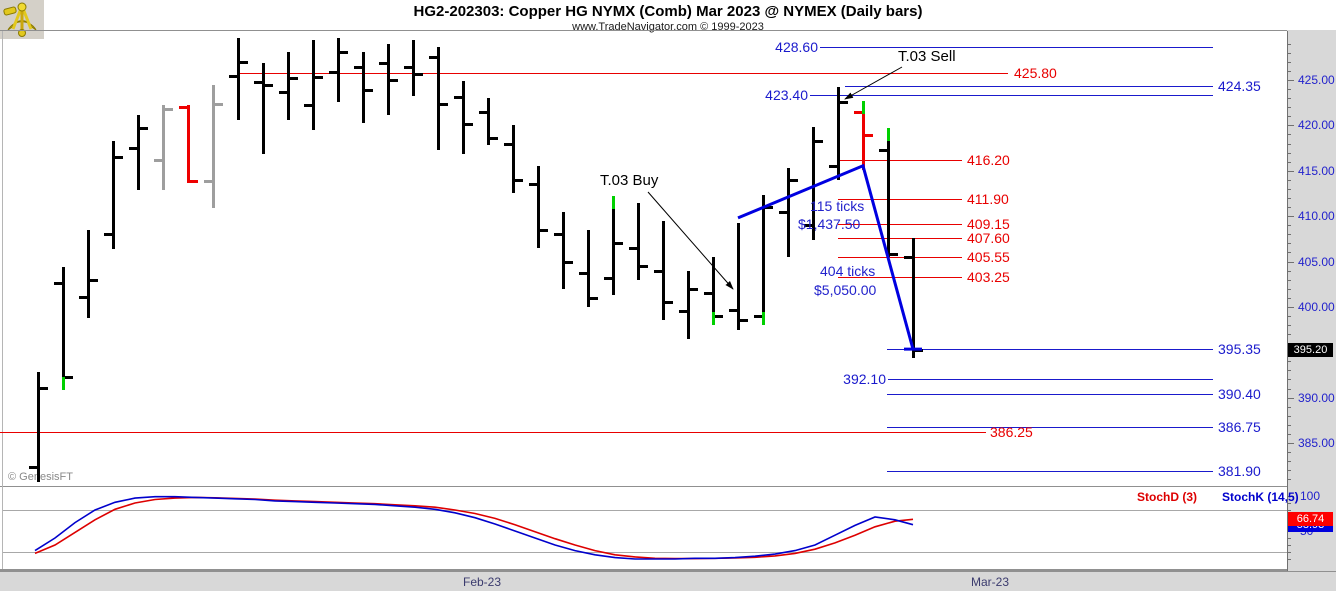  I want to click on measure-note: $1,437.50, so click(829, 224).